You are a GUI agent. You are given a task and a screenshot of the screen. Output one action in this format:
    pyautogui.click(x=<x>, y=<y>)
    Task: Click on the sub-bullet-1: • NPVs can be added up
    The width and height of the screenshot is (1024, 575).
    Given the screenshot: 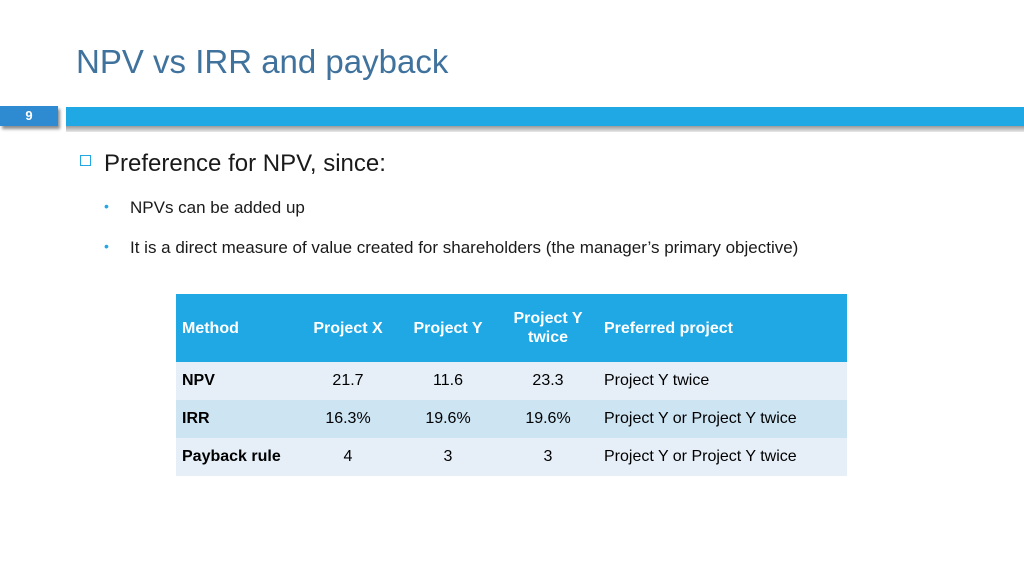 What is the action you would take?
    pyautogui.click(x=204, y=208)
    